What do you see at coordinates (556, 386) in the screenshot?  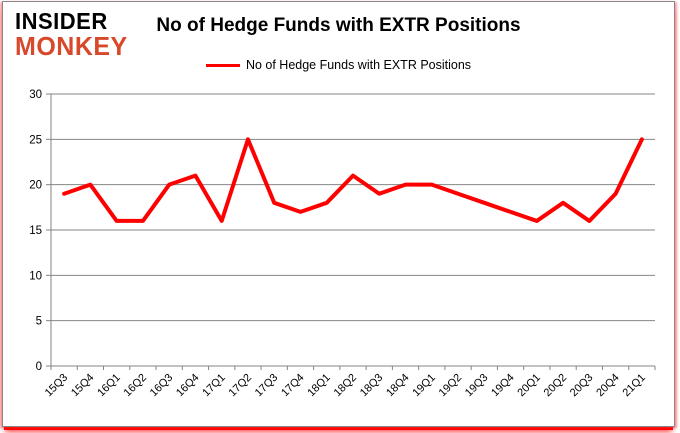 I see `x-axis-label: 20Q2` at bounding box center [556, 386].